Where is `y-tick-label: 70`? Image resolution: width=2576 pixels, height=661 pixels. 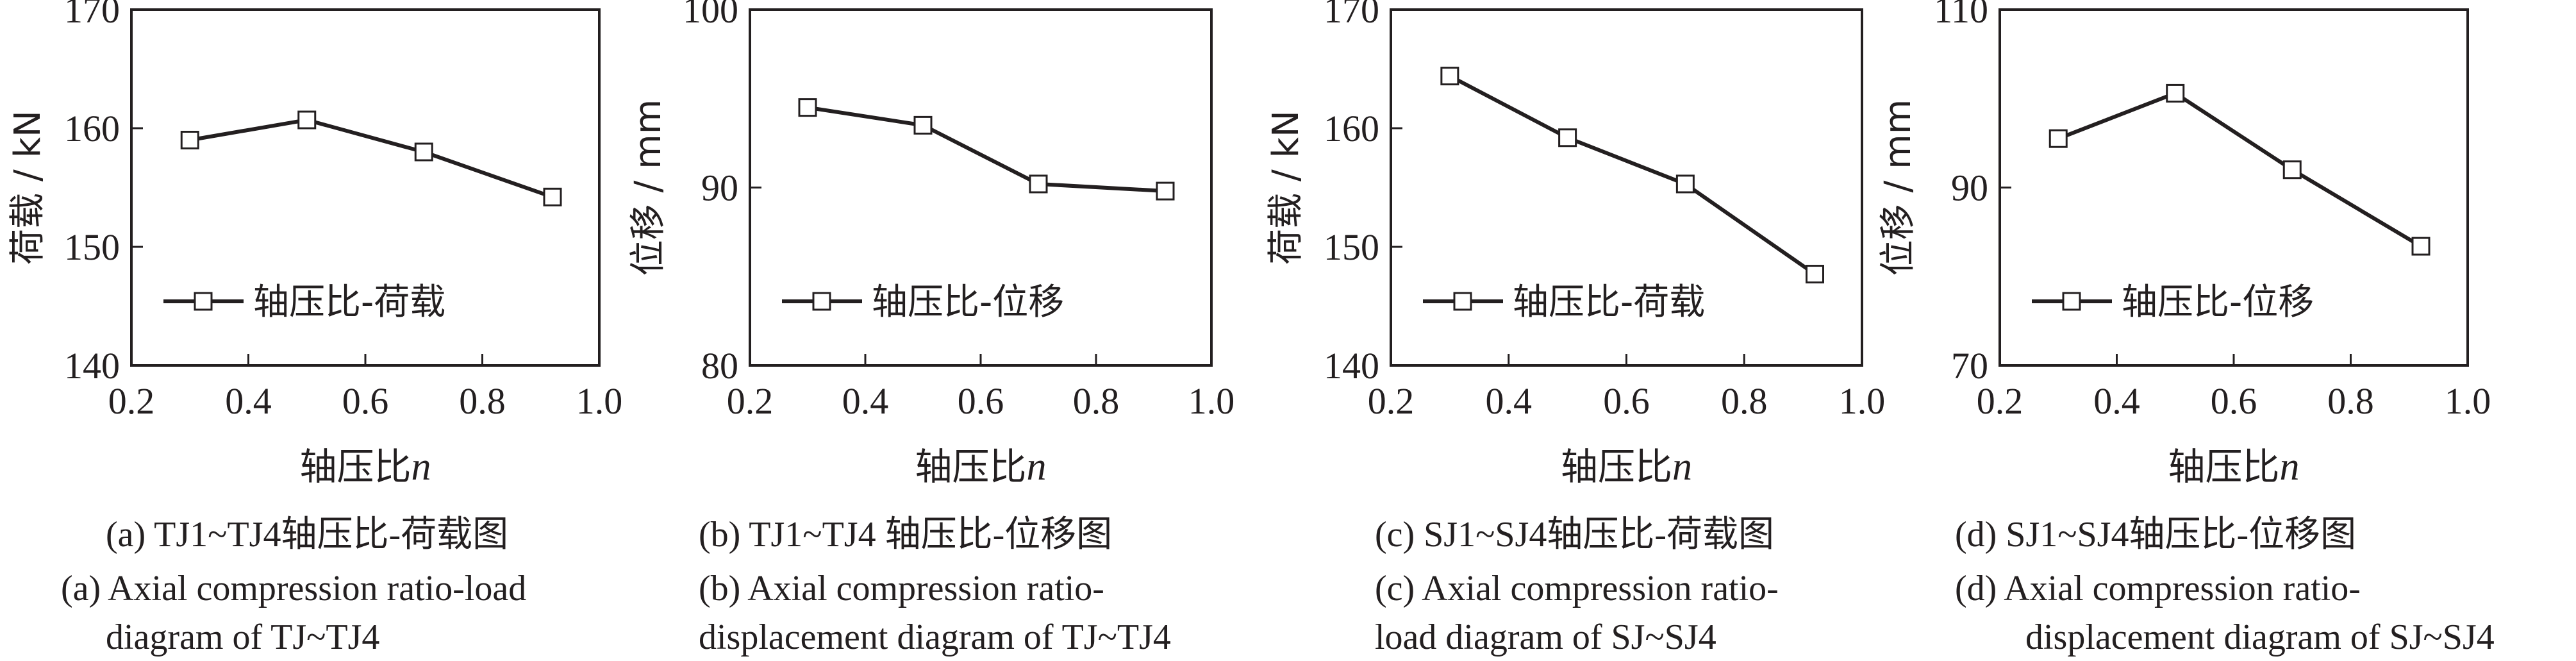
y-tick-label: 70 is located at coordinates (1970, 366).